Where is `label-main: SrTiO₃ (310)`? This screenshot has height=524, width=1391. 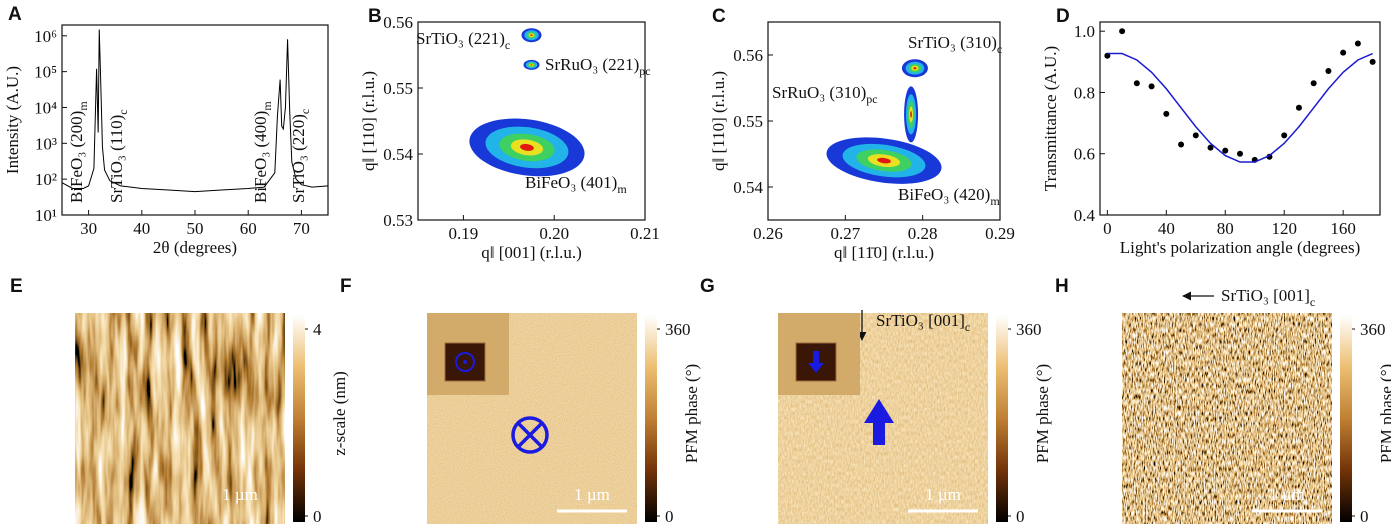 label-main: SrTiO₃ (310) is located at coordinates (952, 42).